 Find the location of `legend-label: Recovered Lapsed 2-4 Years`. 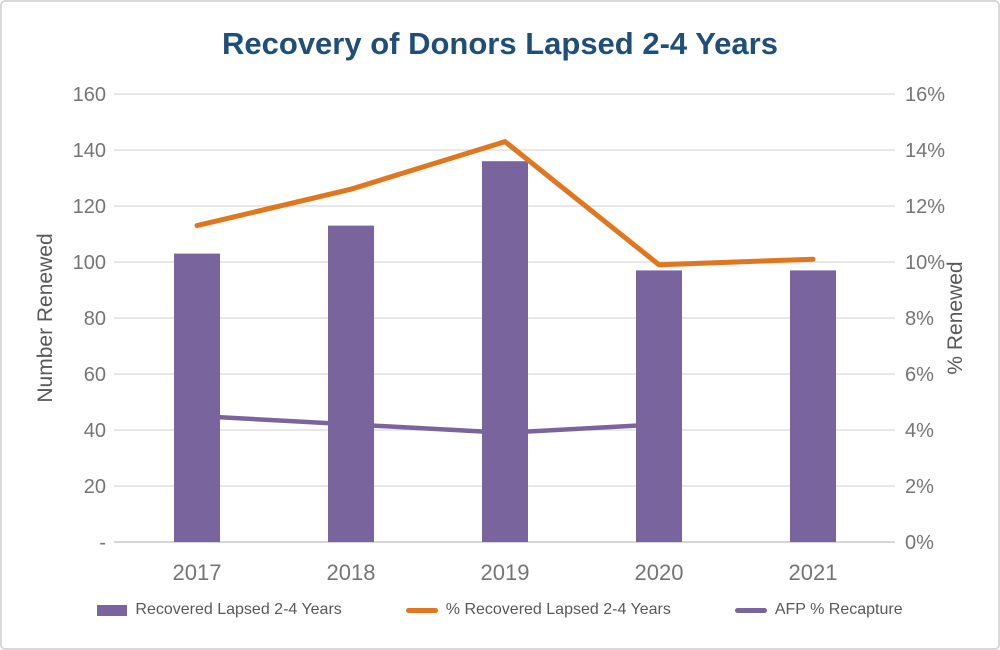

legend-label: Recovered Lapsed 2-4 Years is located at coordinates (238, 609).